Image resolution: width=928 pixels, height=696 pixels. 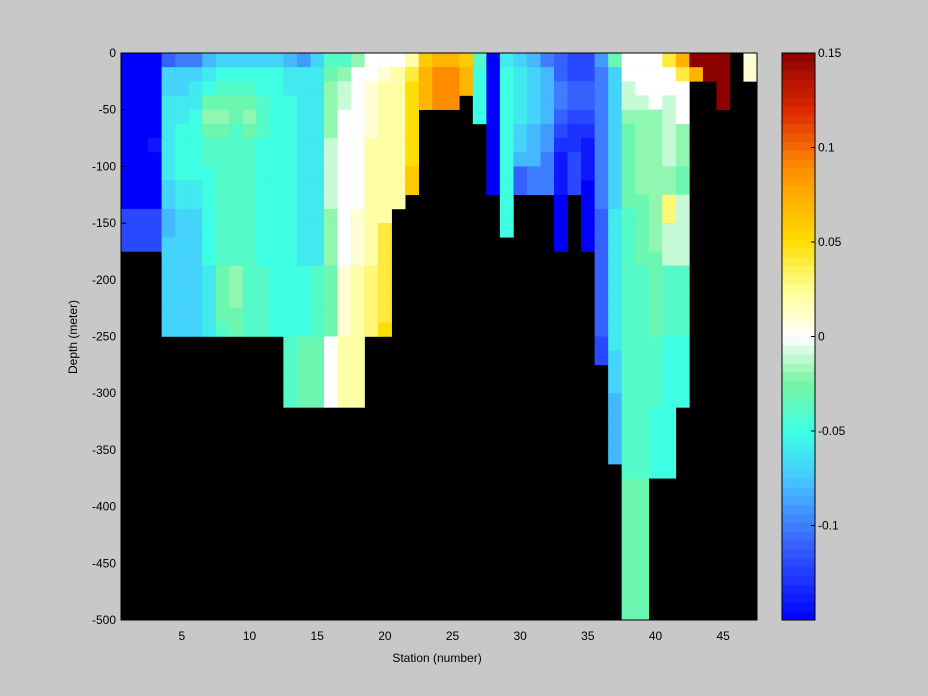 What do you see at coordinates (104, 280) in the screenshot?
I see `y-tick-label: -200` at bounding box center [104, 280].